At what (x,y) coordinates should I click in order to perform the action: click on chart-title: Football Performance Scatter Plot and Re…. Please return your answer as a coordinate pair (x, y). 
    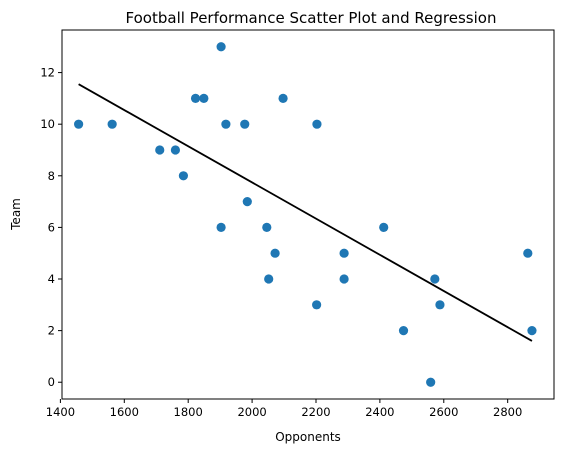
    Looking at the image, I should click on (311, 18).